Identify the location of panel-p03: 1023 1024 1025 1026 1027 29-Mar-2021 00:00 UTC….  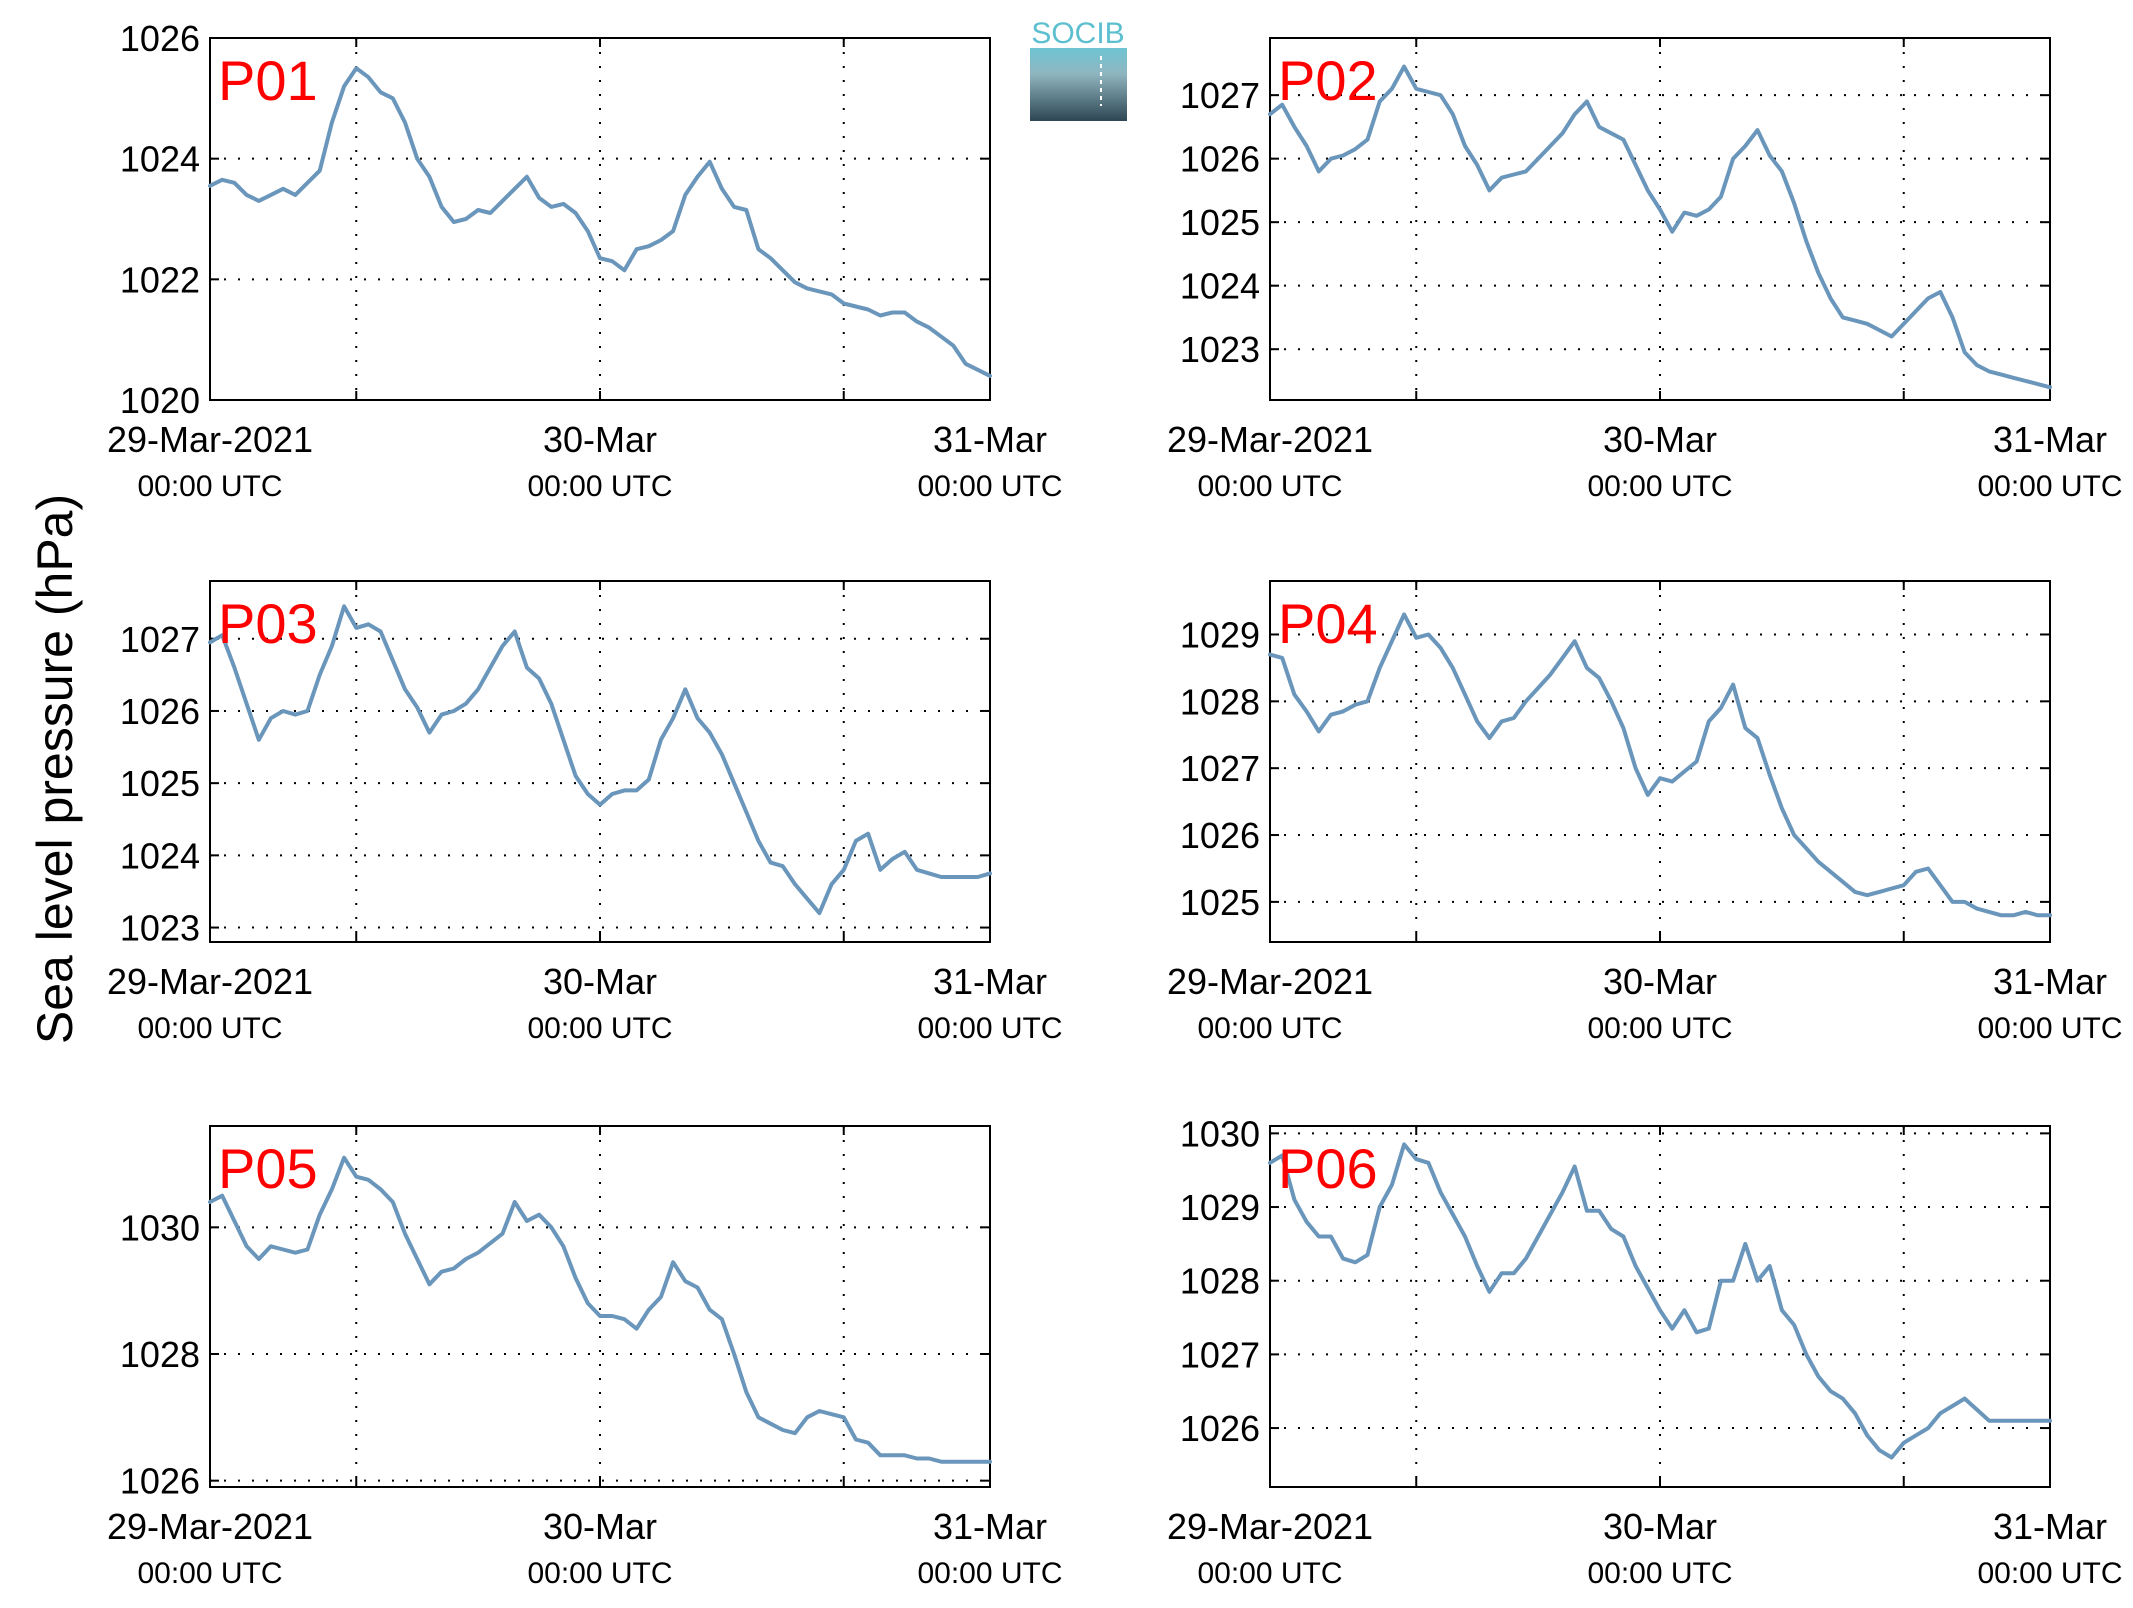
(585, 812).